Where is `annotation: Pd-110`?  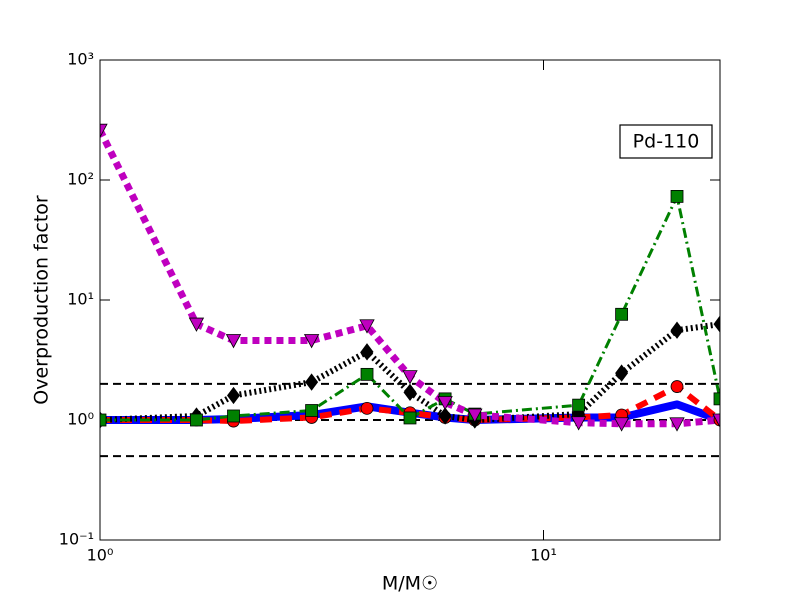 annotation: Pd-110 is located at coordinates (666, 142).